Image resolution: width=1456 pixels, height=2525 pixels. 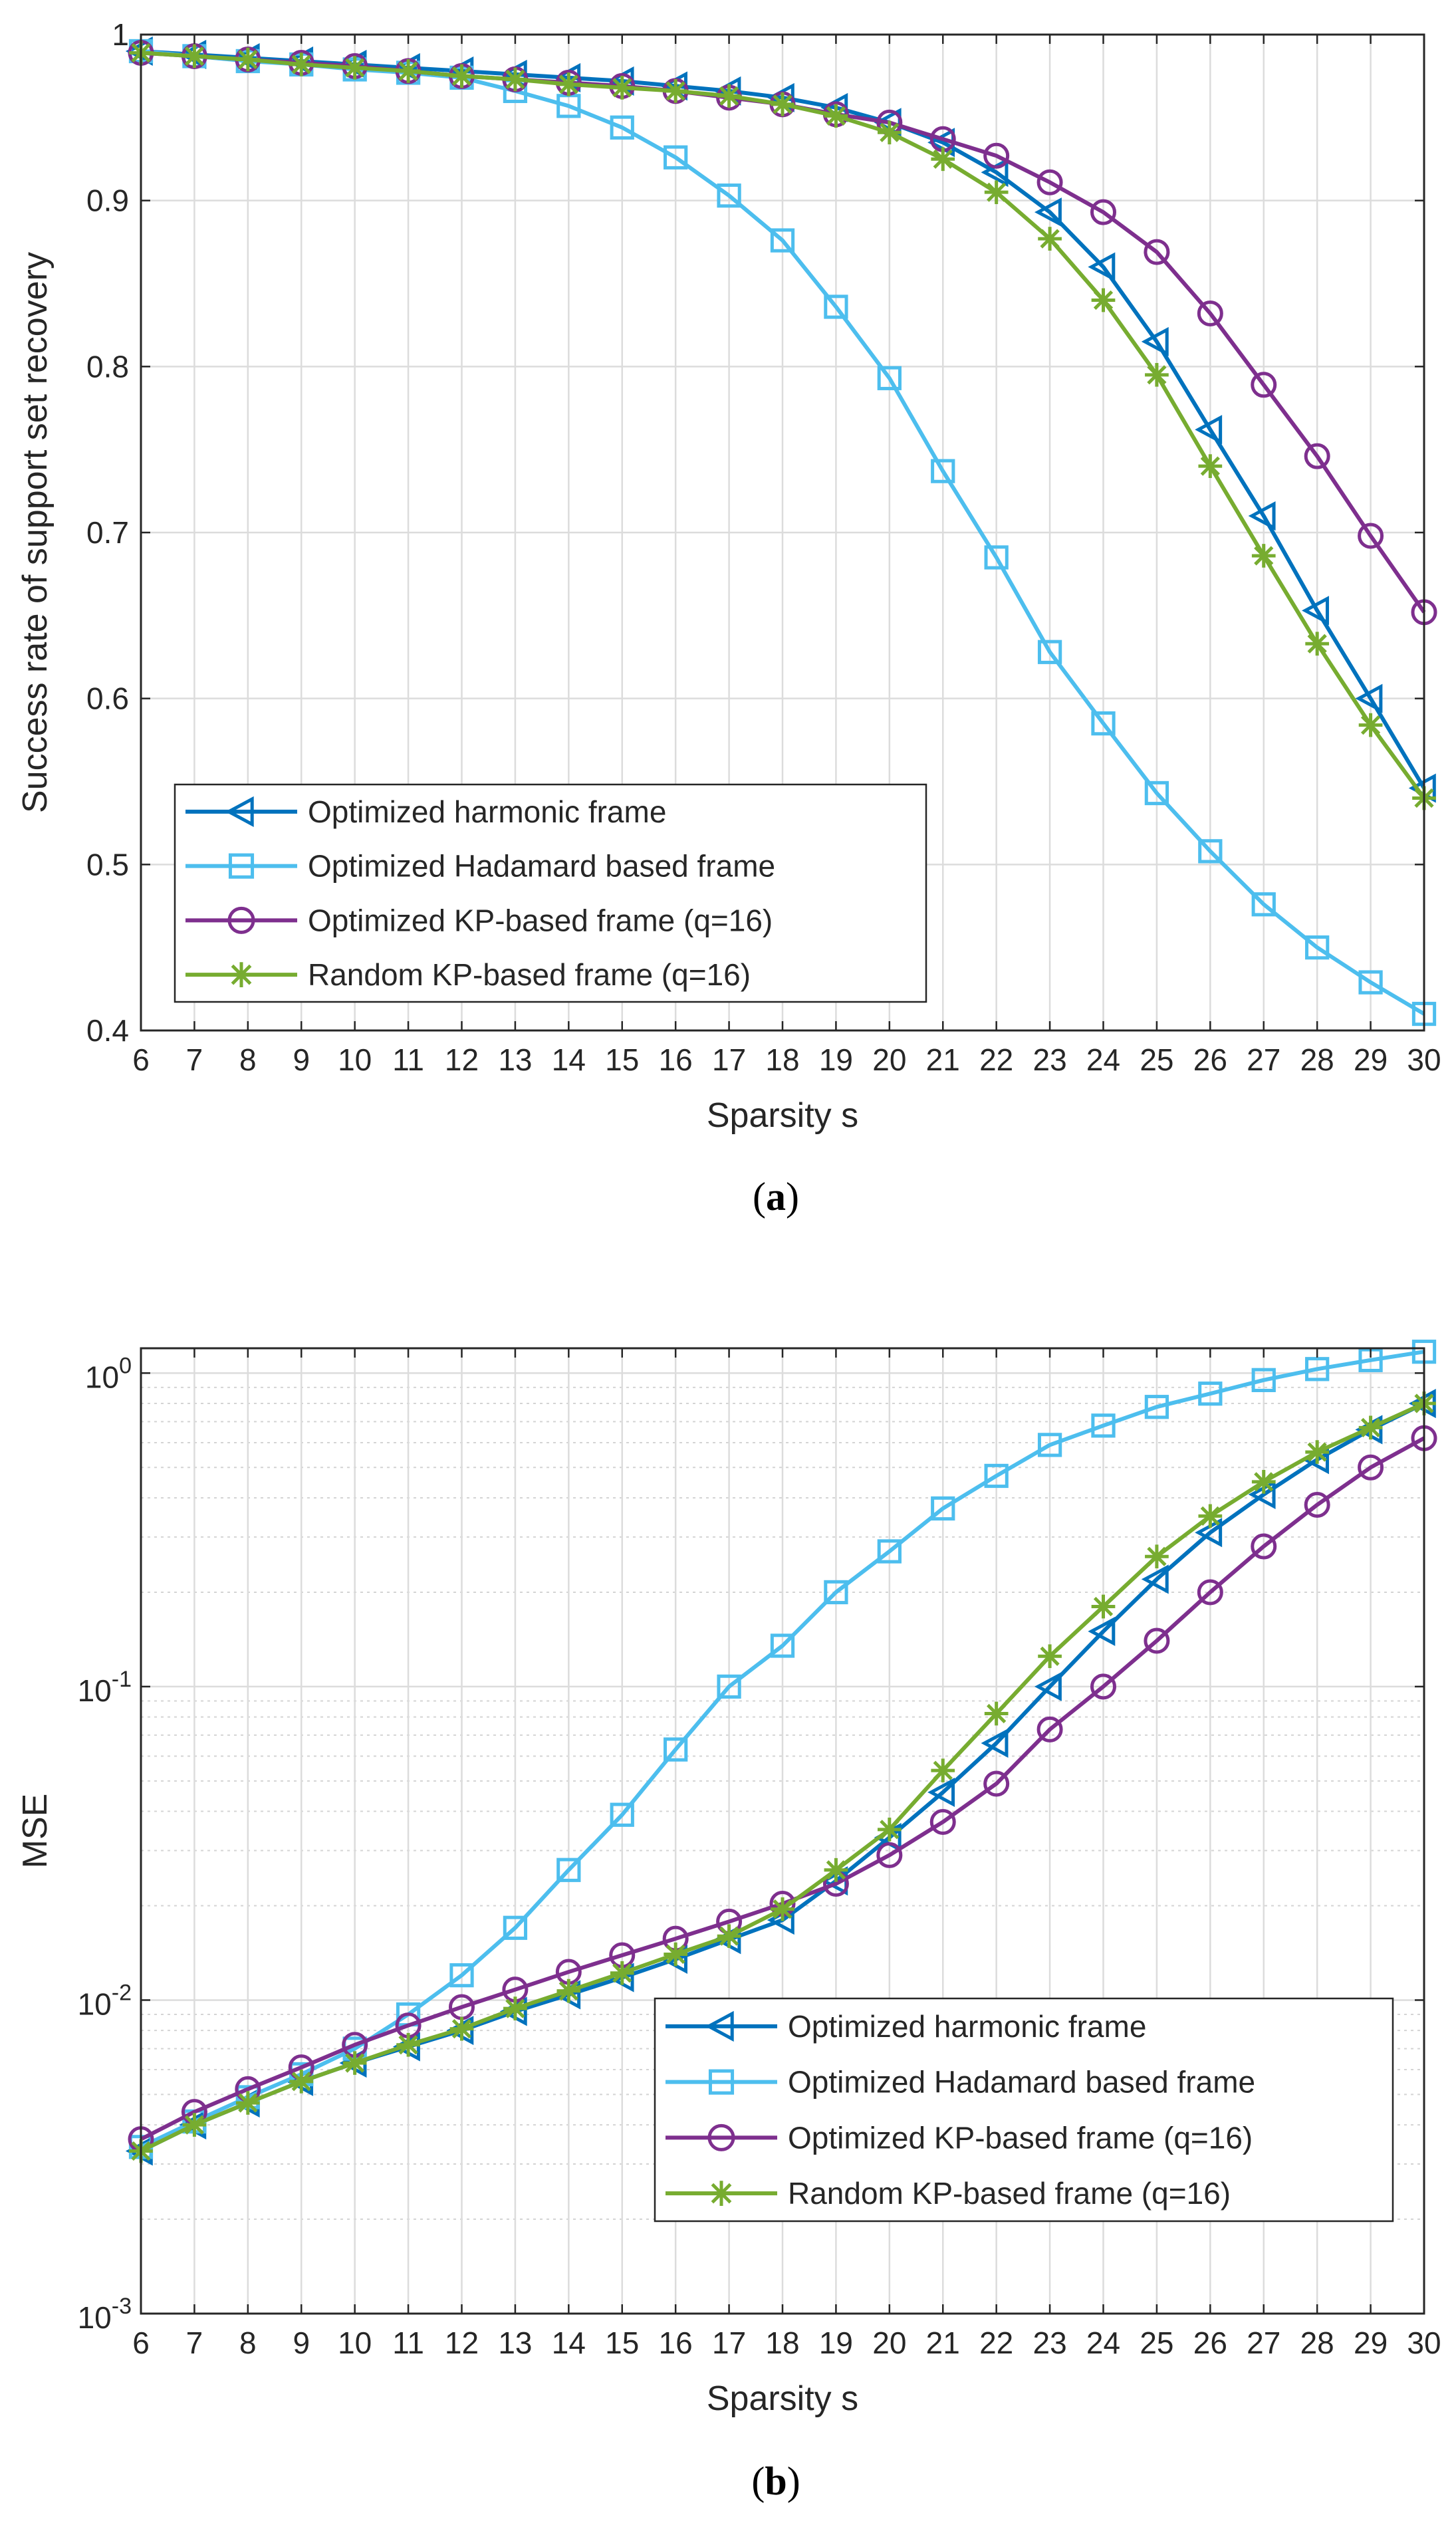 I want to click on legend-label: Optimized KP-based frame (q=16), so click(x=1020, y=2137).